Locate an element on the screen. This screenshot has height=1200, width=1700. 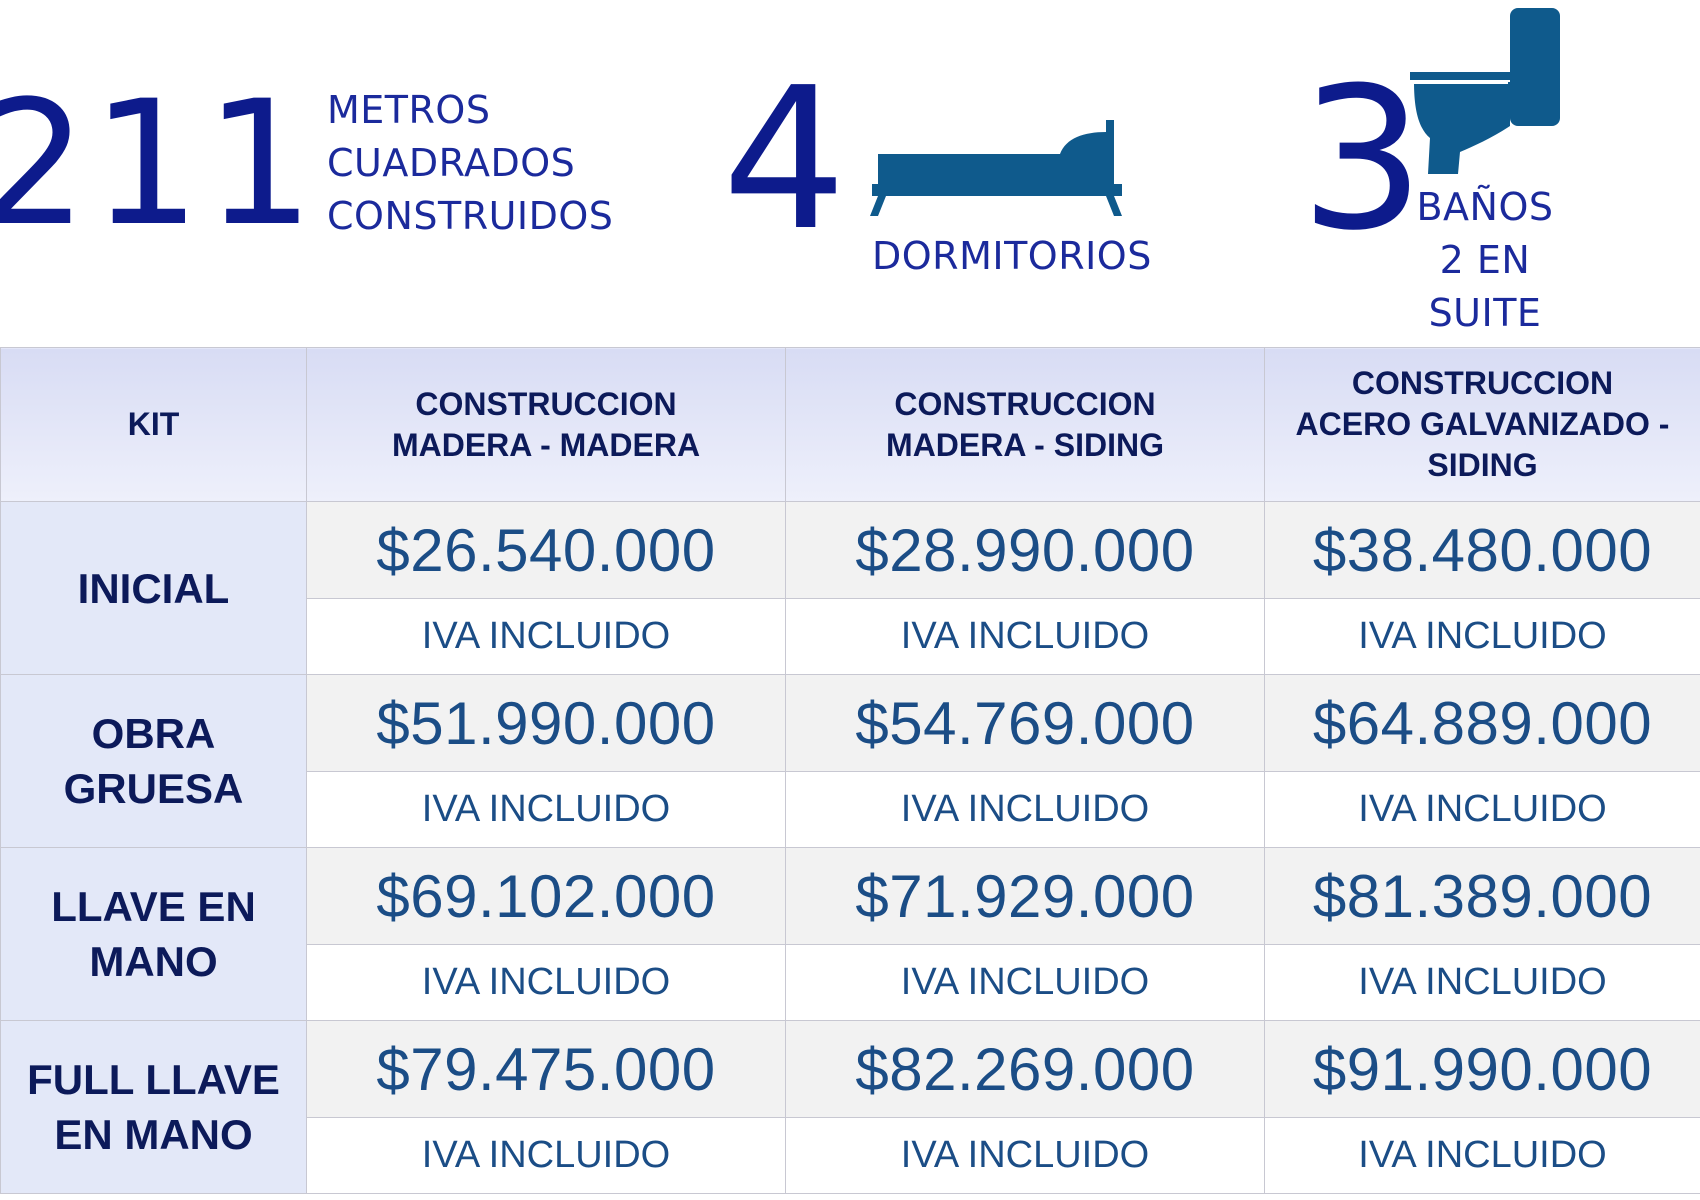
kit-name-cell: INICIAL is located at coordinates (153, 588).